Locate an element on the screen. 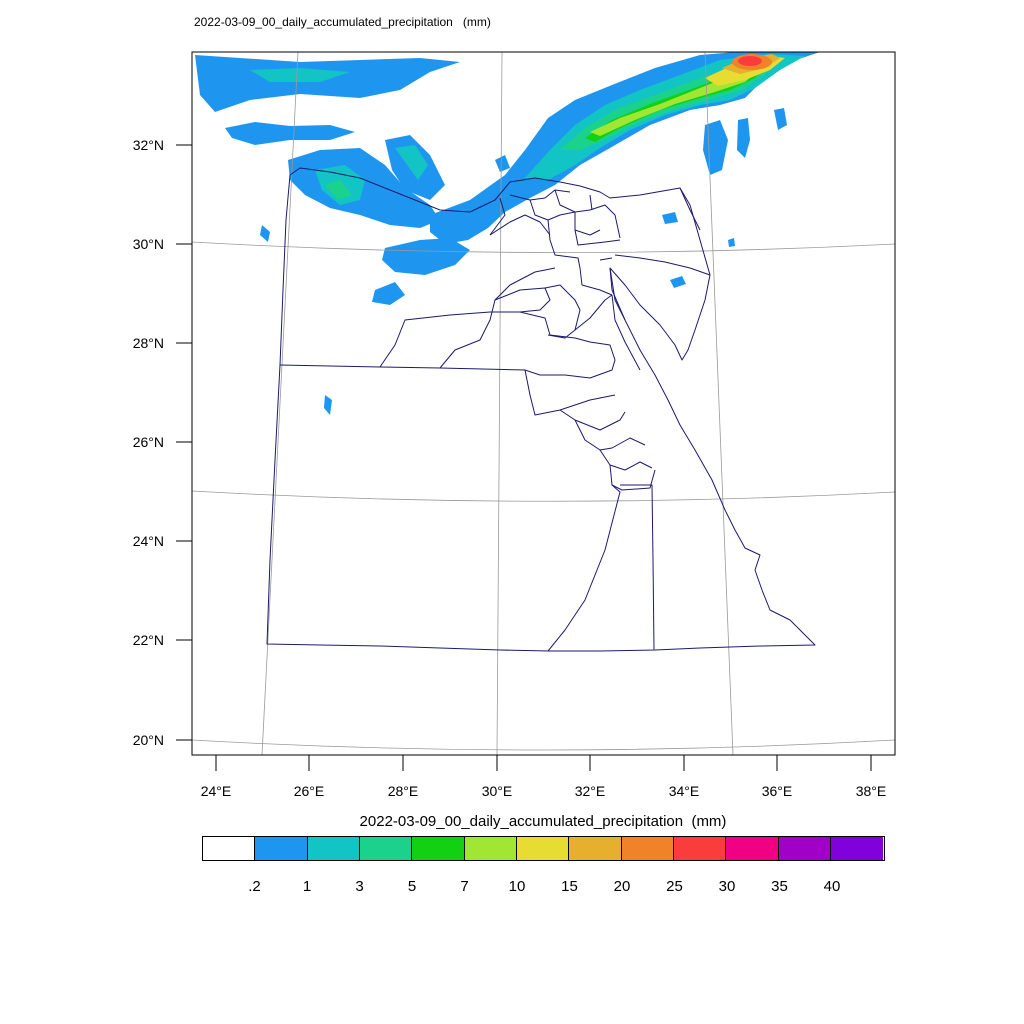 This screenshot has width=1024, height=1024. gov-aswan-east is located at coordinates (637, 567).